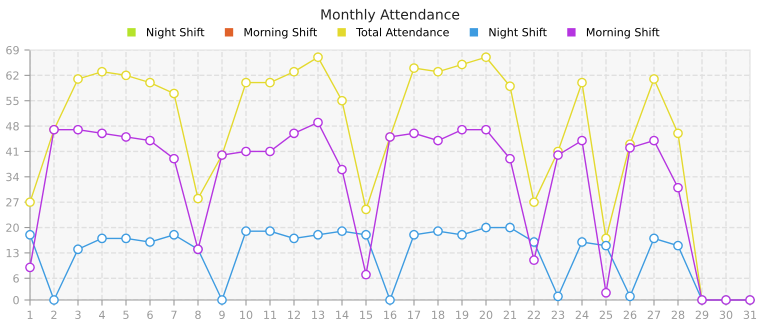 The image size is (765, 320). Describe the element at coordinates (16, 300) in the screenshot. I see `y-tick-label: 0` at that location.